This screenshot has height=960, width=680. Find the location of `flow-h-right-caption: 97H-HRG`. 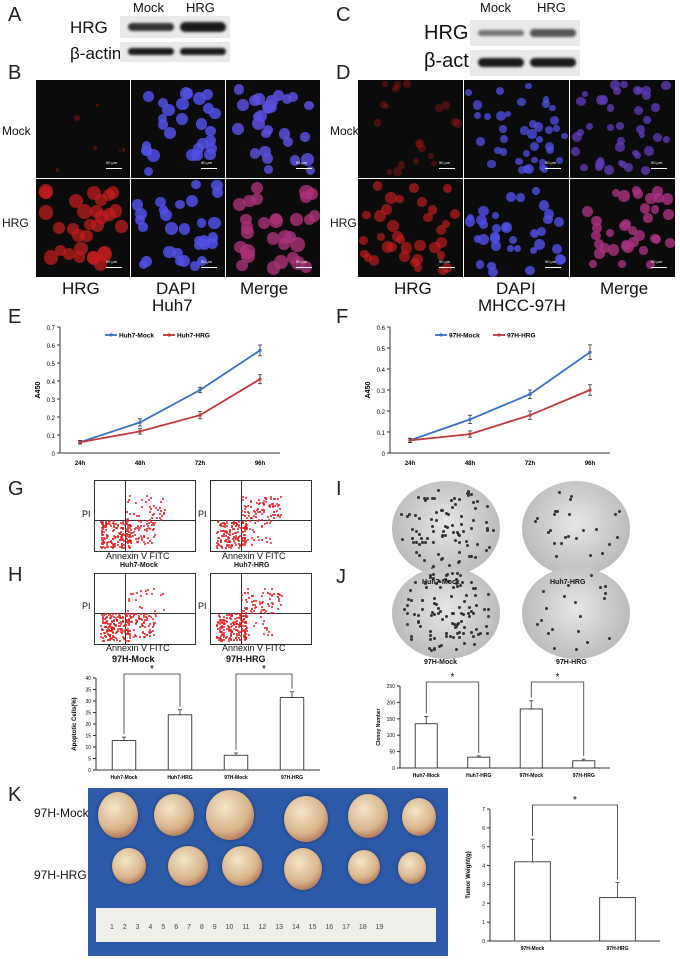

flow-h-right-caption: 97H-HRG is located at coordinates (246, 659).